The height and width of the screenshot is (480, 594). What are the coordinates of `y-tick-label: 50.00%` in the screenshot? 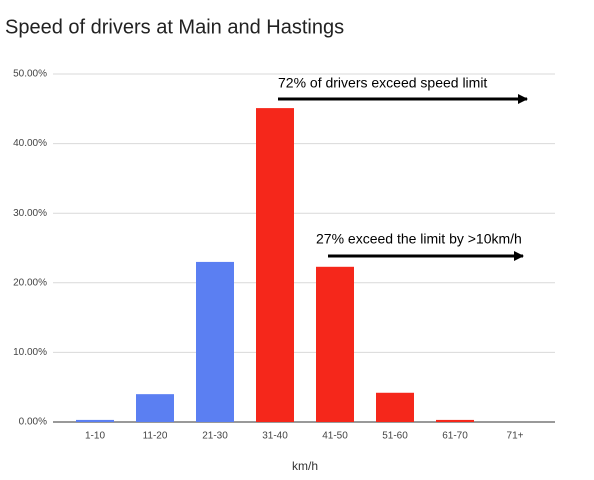 It's located at (30, 74).